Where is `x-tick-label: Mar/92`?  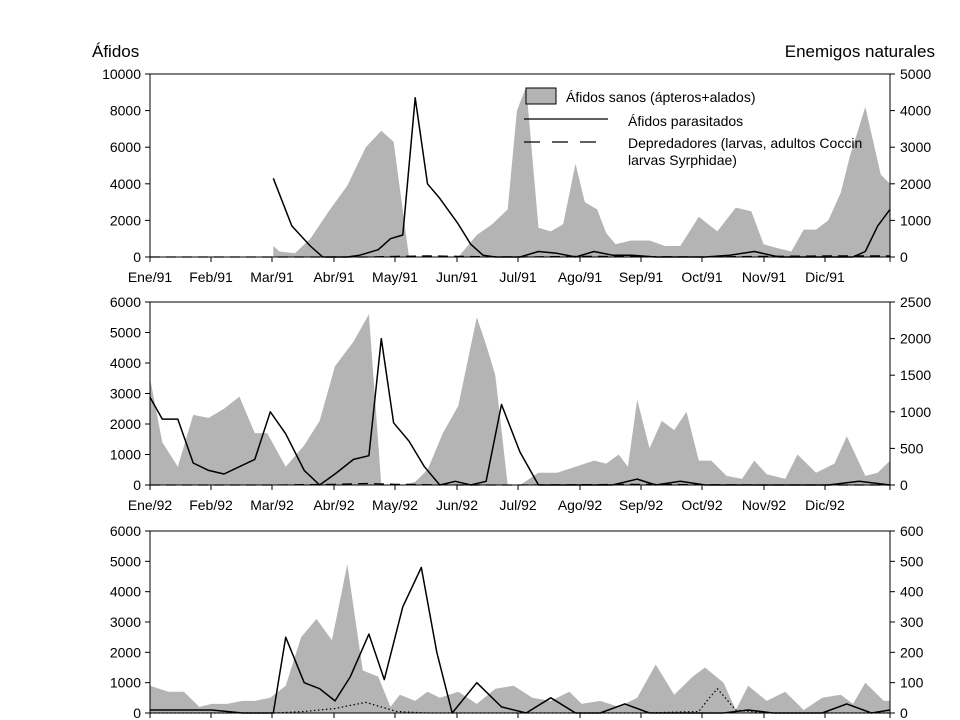
x-tick-label: Mar/92 is located at coordinates (272, 505).